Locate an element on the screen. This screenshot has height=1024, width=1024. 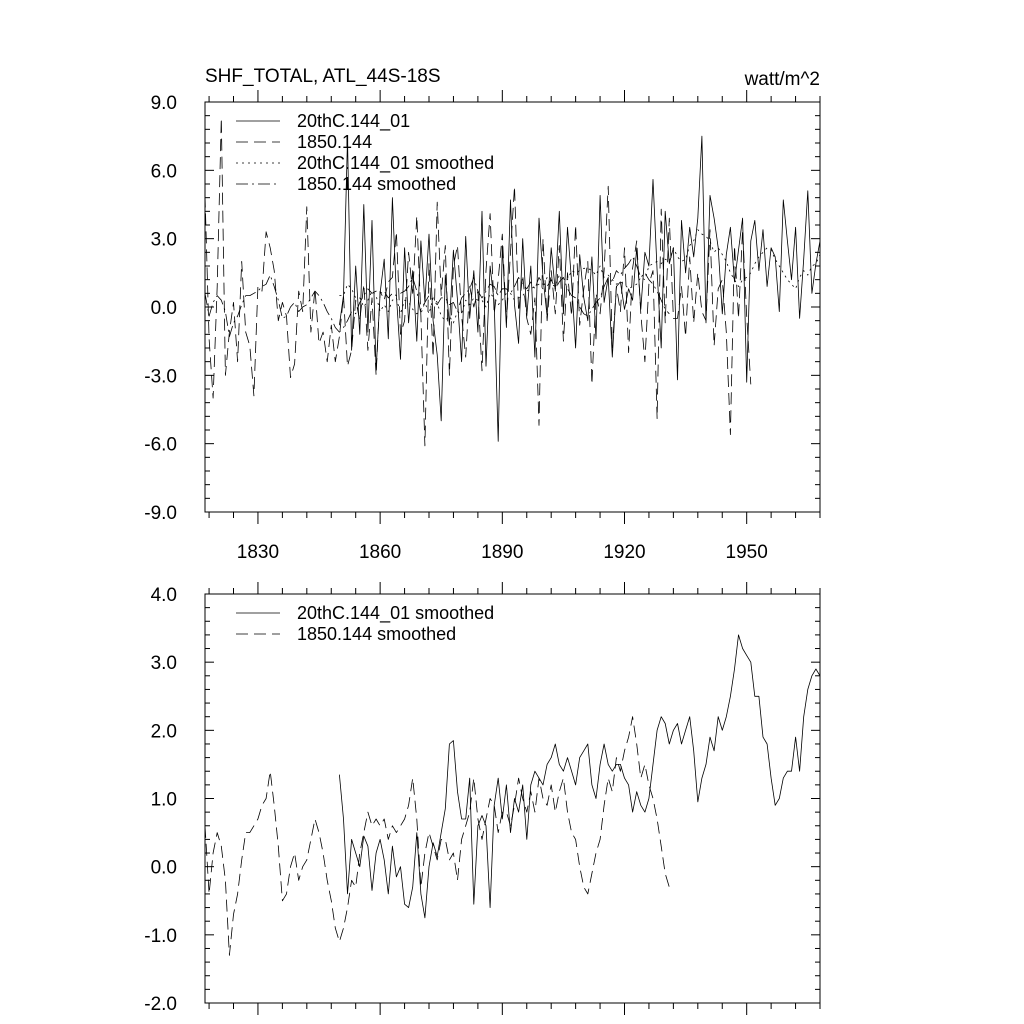
y-tick-label: 4.0 is located at coordinates (164, 595).